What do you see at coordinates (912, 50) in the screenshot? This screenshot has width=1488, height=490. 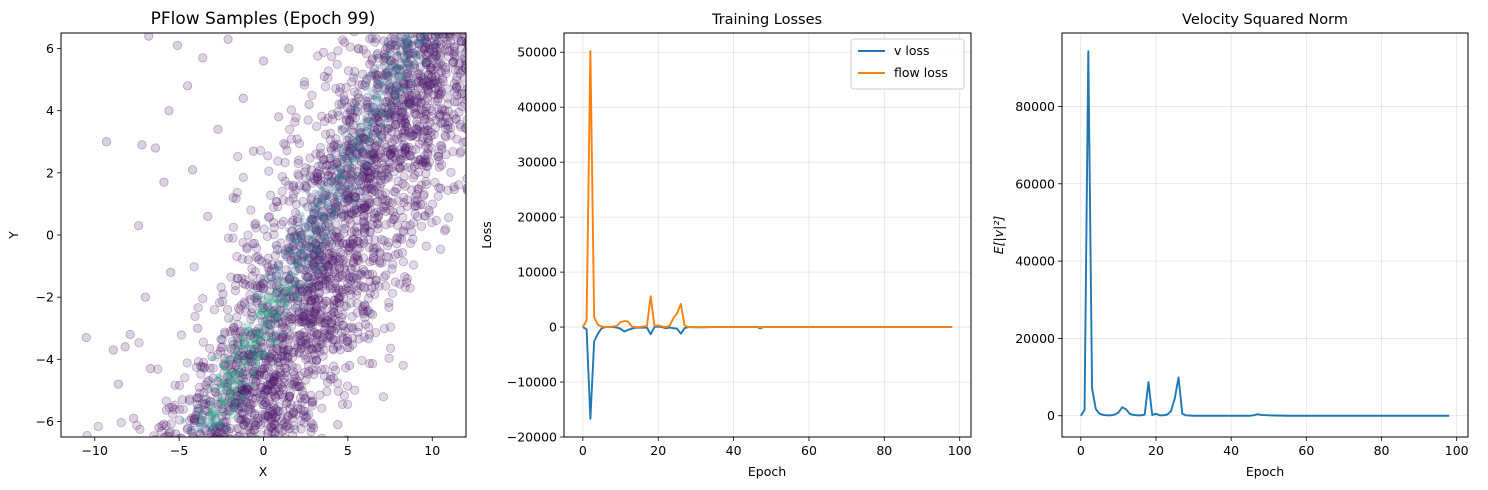 I see `legend-v-loss-label: v loss` at bounding box center [912, 50].